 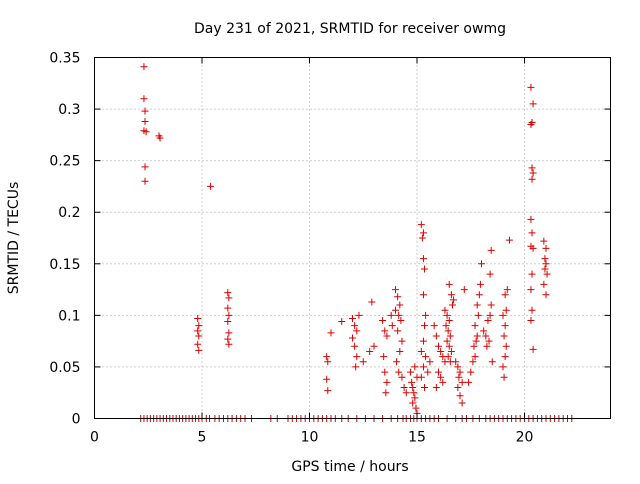 What do you see at coordinates (525, 438) in the screenshot?
I see `x-tick-label: 20` at bounding box center [525, 438].